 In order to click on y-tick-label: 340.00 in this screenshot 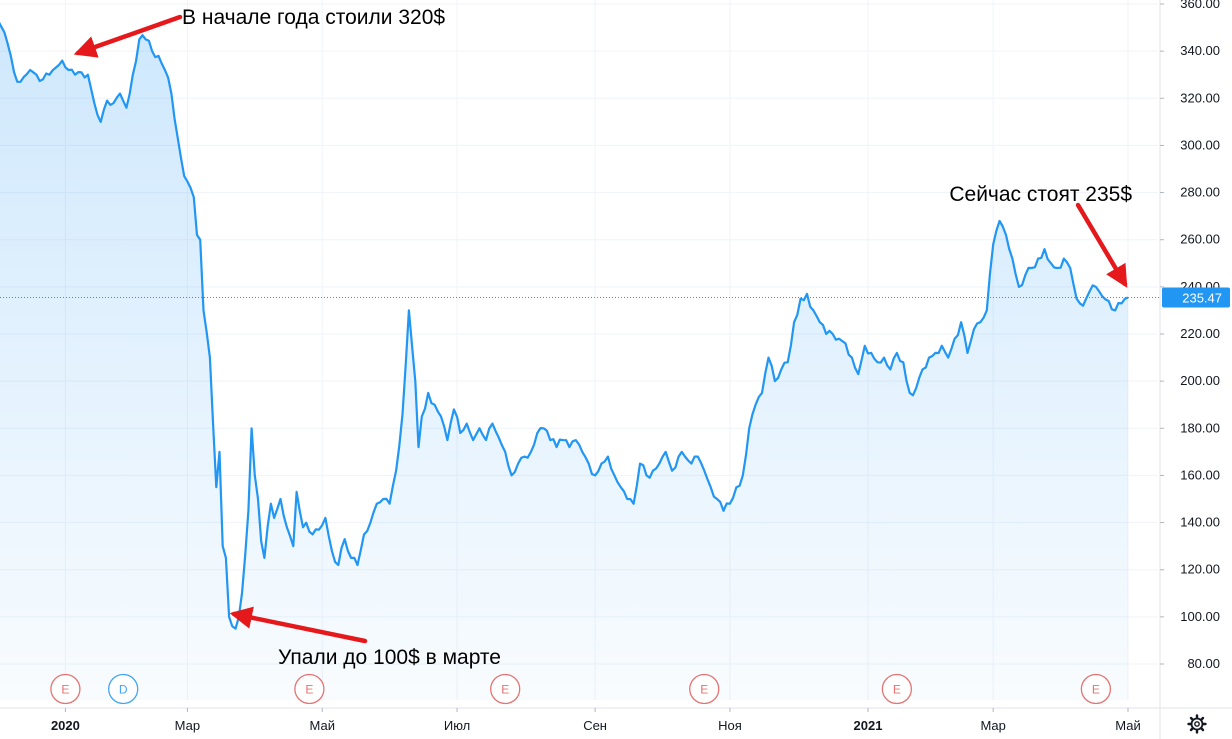, I will do `click(1200, 50)`.